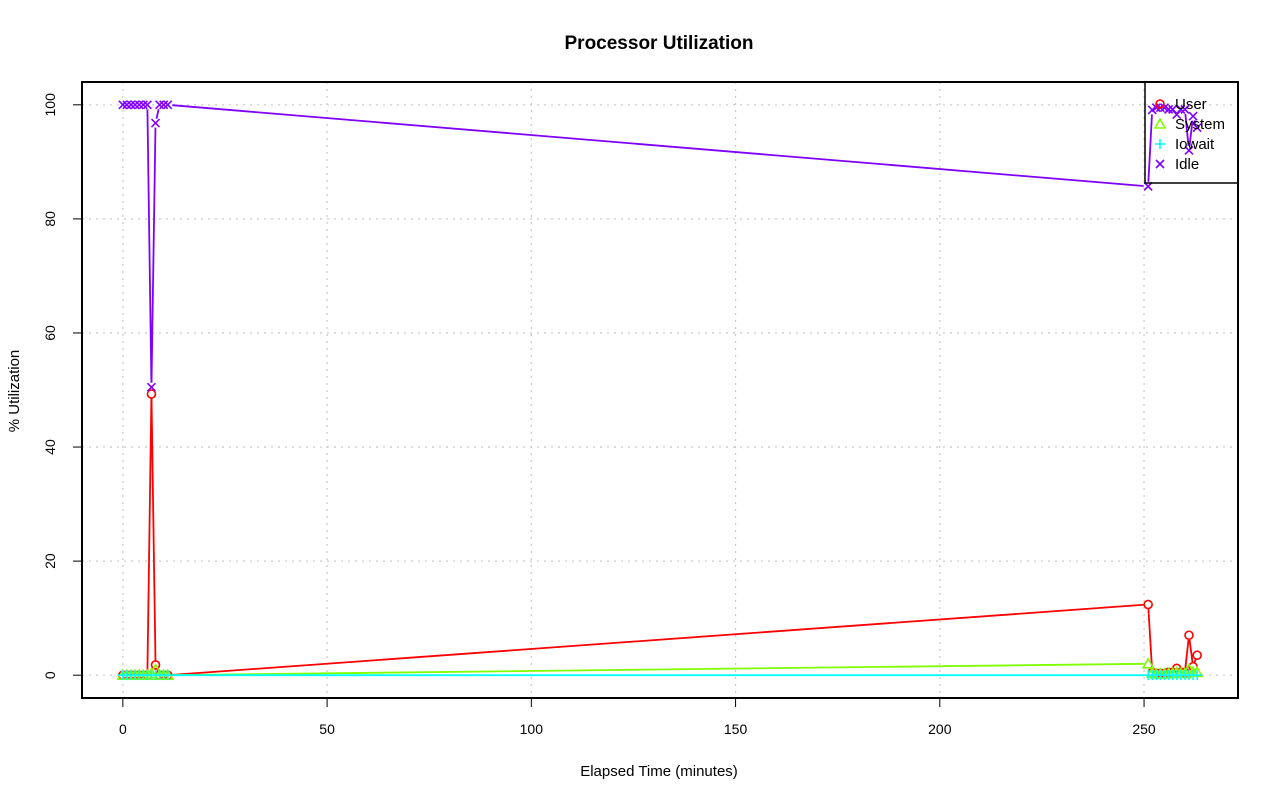 This screenshot has width=1280, height=801. What do you see at coordinates (62, 386) in the screenshot?
I see `y-axis: 0 20 40 60 80 100` at bounding box center [62, 386].